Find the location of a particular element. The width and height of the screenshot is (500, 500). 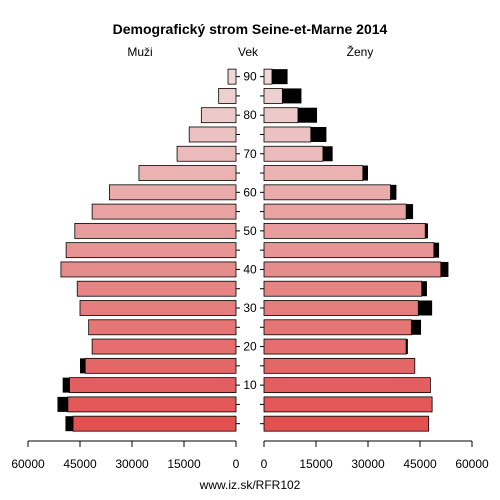

female-label: Ženy is located at coordinates (360, 51).